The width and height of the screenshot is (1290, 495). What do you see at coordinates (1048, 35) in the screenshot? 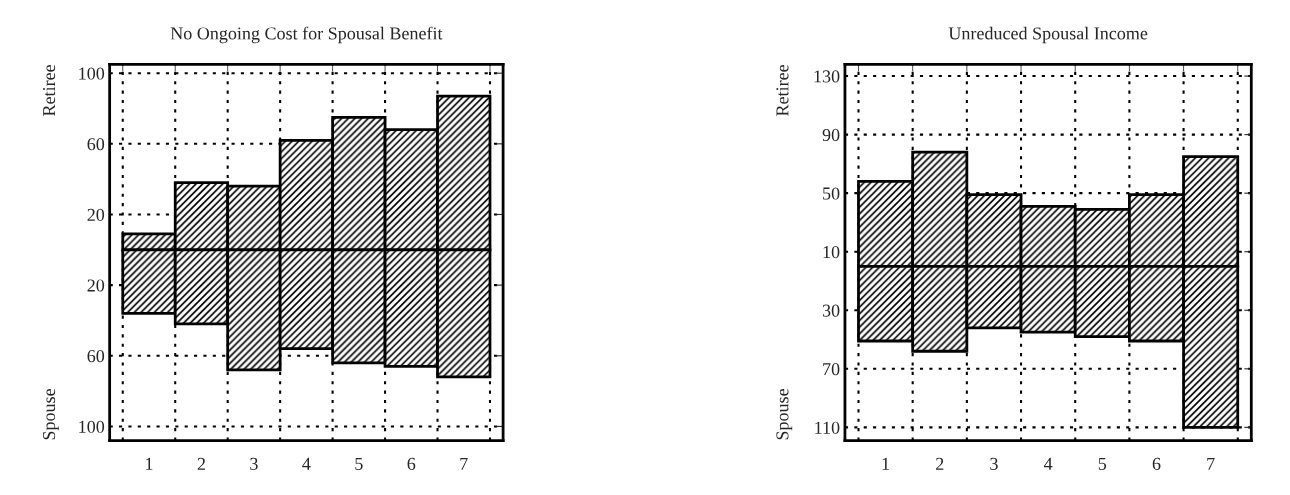
I see `chart-title: Unreduced Spousal Income` at bounding box center [1048, 35].